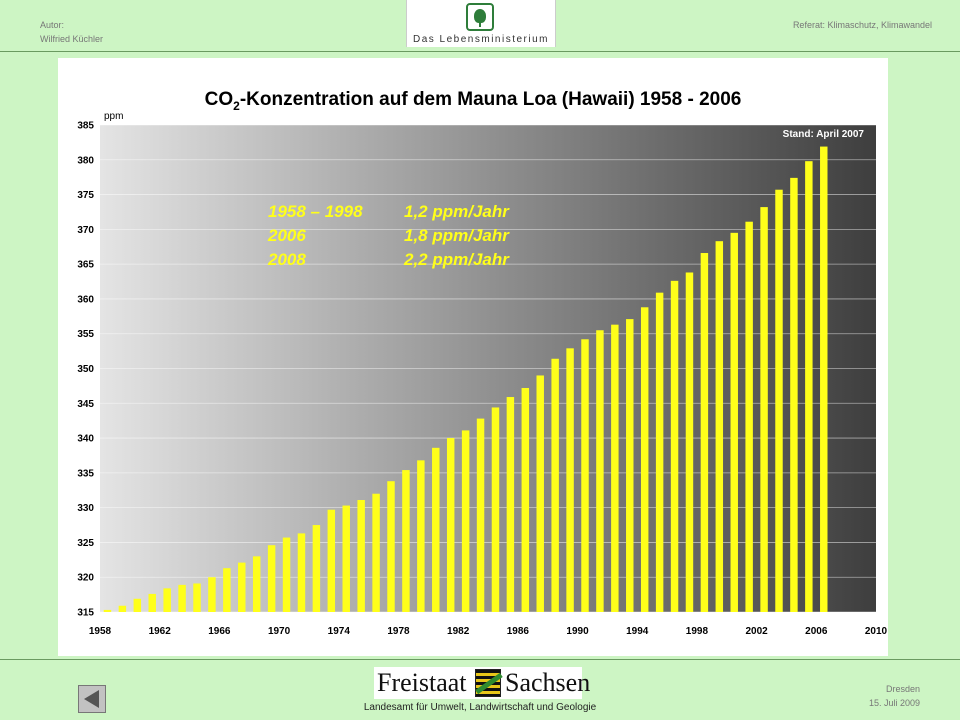  Describe the element at coordinates (160, 631) in the screenshot. I see `x-tick-label: 1962` at that location.